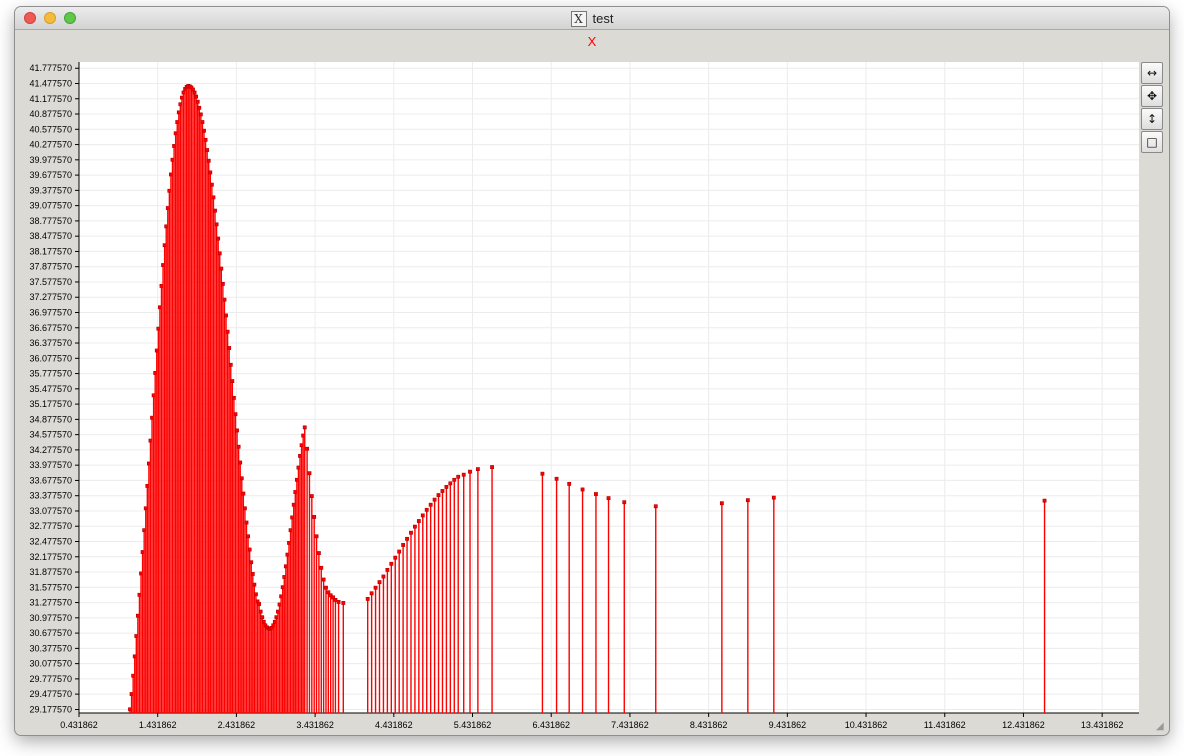  What do you see at coordinates (50, 404) in the screenshot?
I see `y-tick-label: 35.177570` at bounding box center [50, 404].